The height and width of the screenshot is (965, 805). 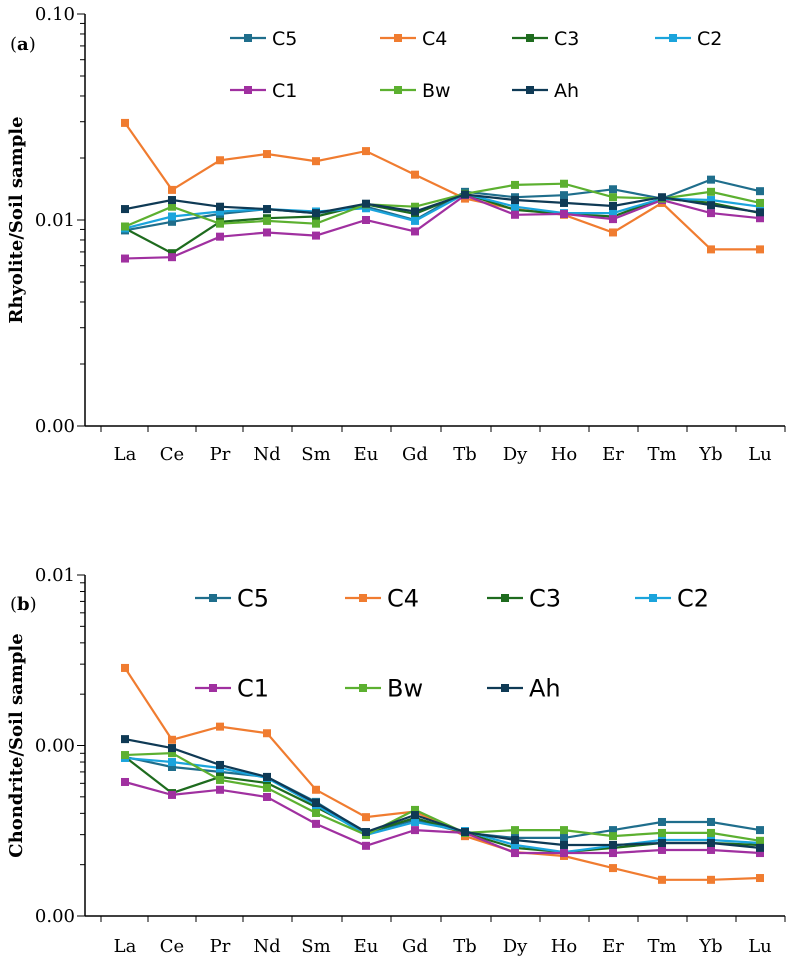 I want to click on x-tick-label: Dy, so click(x=515, y=454).